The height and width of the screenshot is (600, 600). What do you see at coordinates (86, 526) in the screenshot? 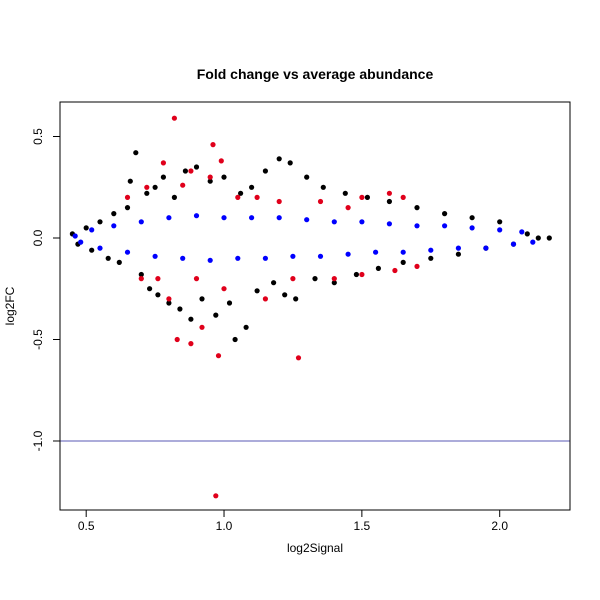
I see `x-tick-label: 0.5` at bounding box center [86, 526].